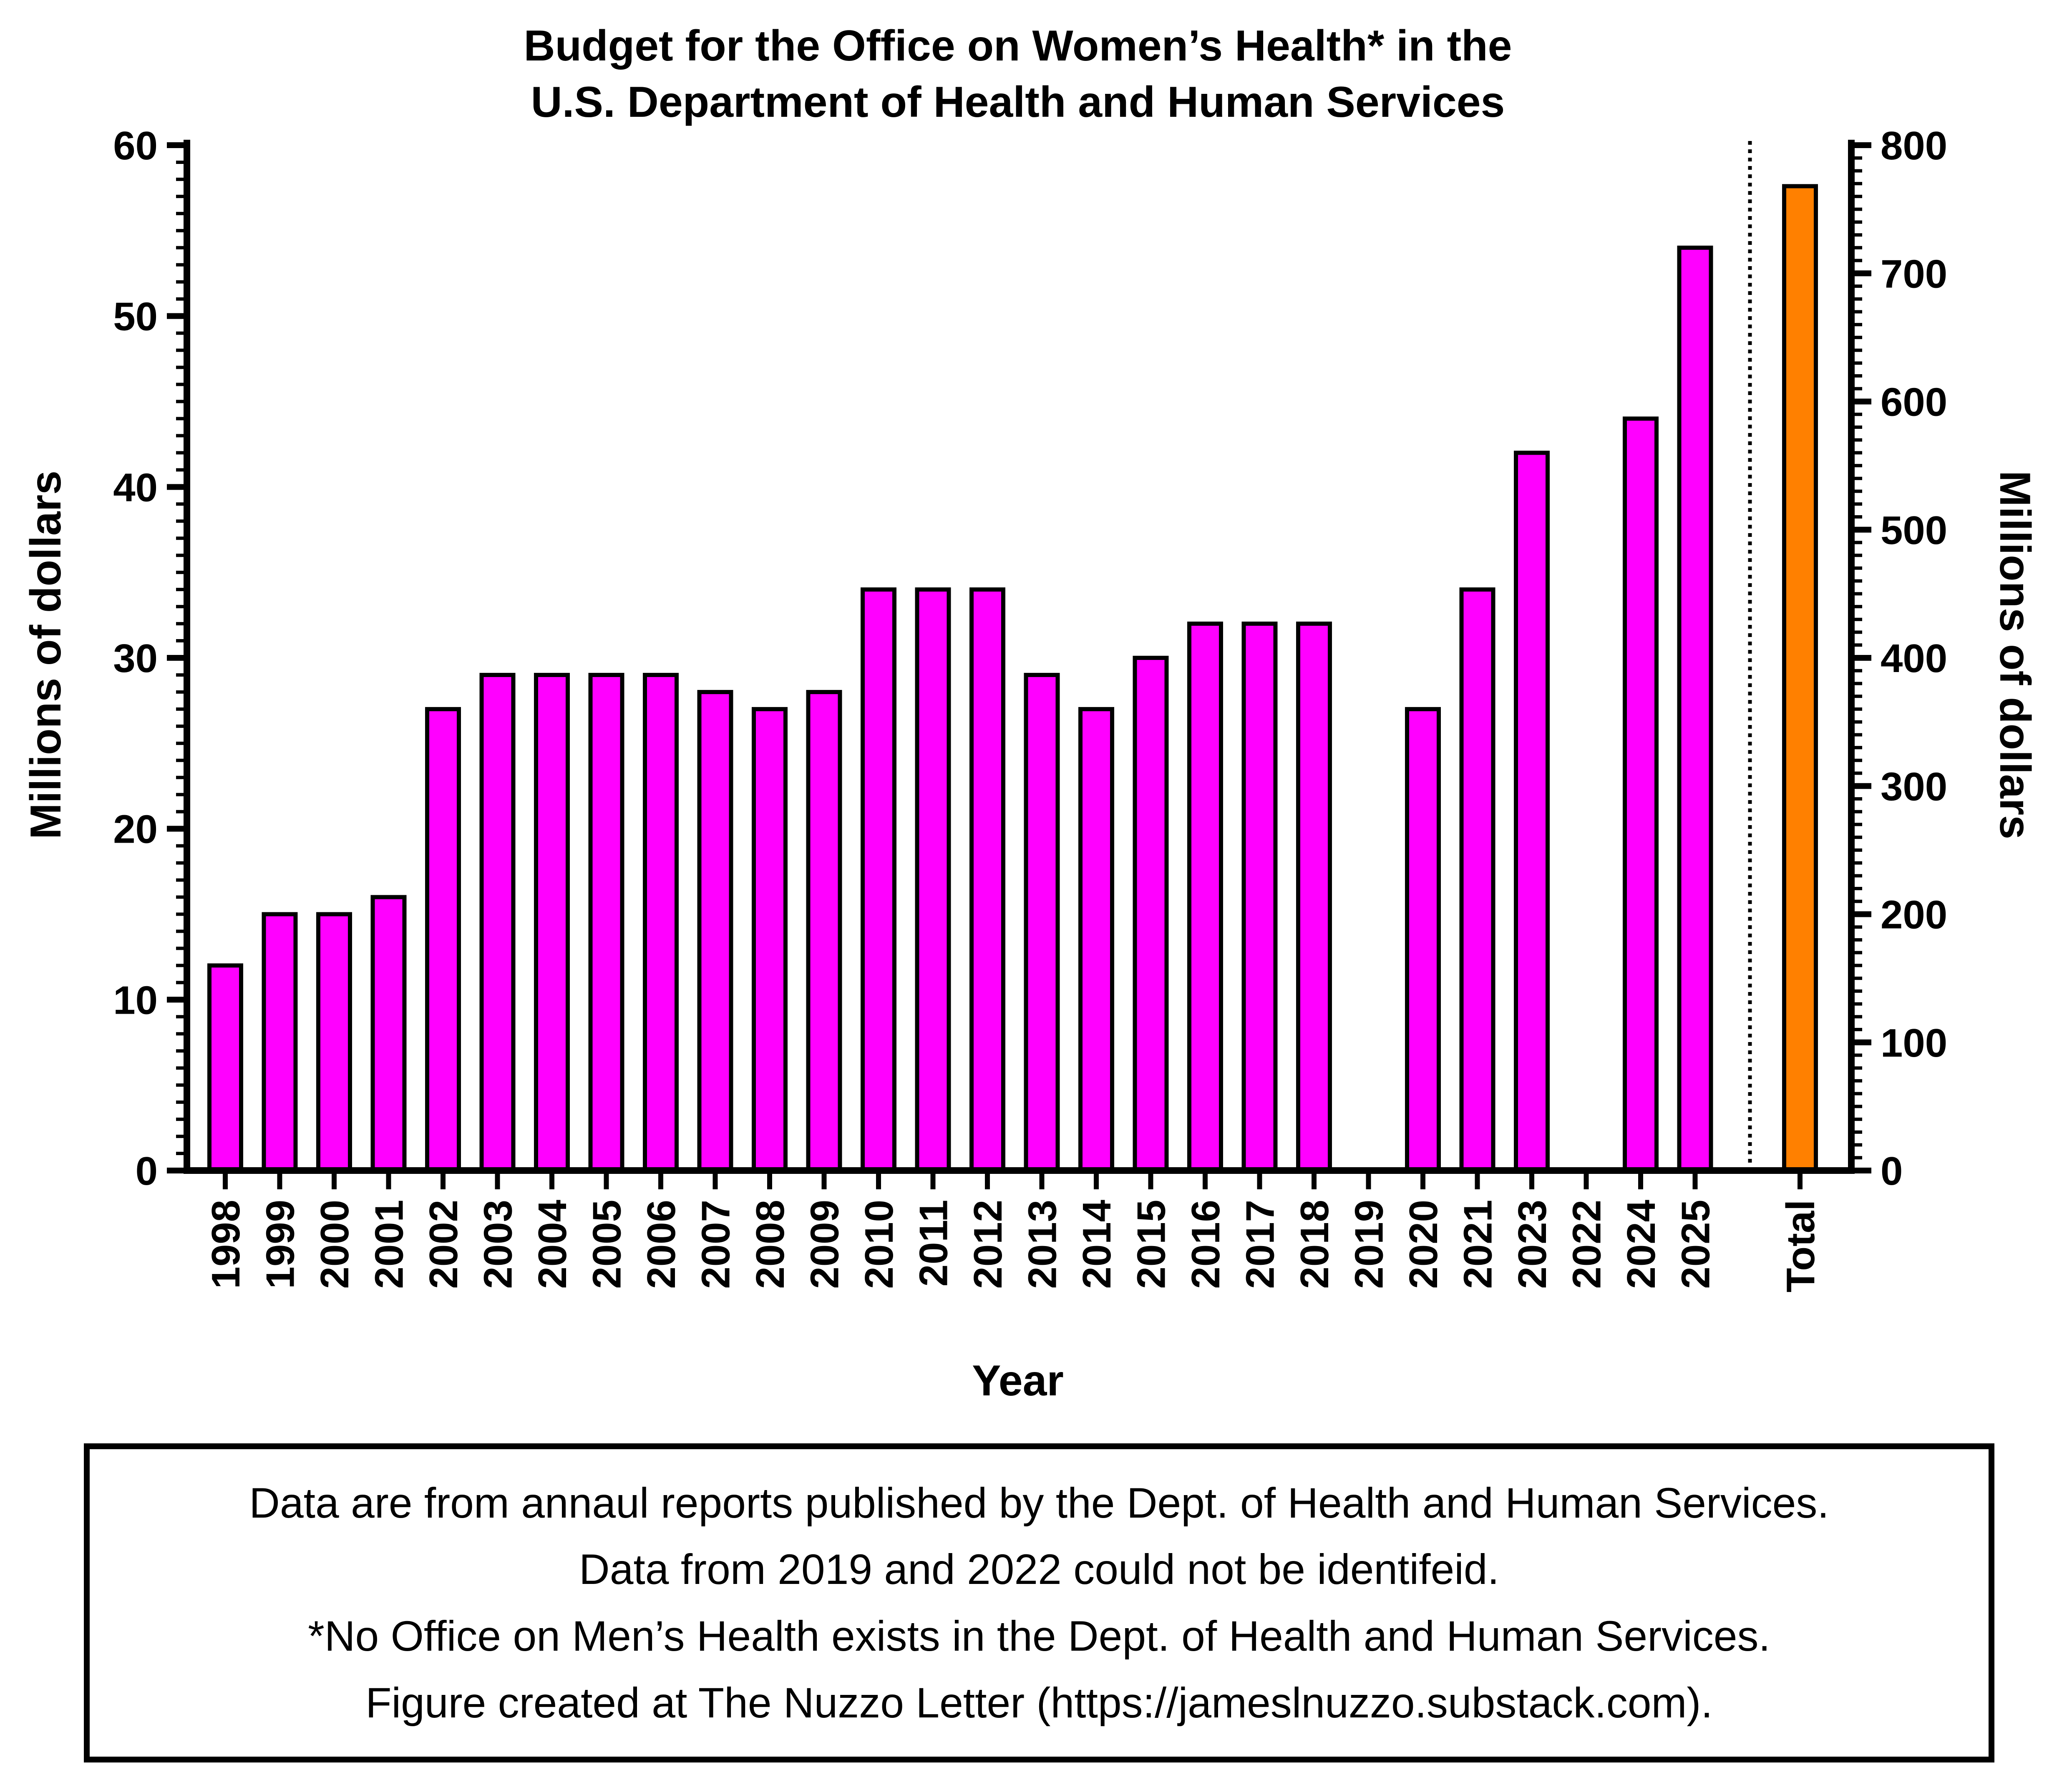 Image resolution: width=2072 pixels, height=1780 pixels. What do you see at coordinates (280, 1244) in the screenshot?
I see `x-tick-label-1999: 1999` at bounding box center [280, 1244].